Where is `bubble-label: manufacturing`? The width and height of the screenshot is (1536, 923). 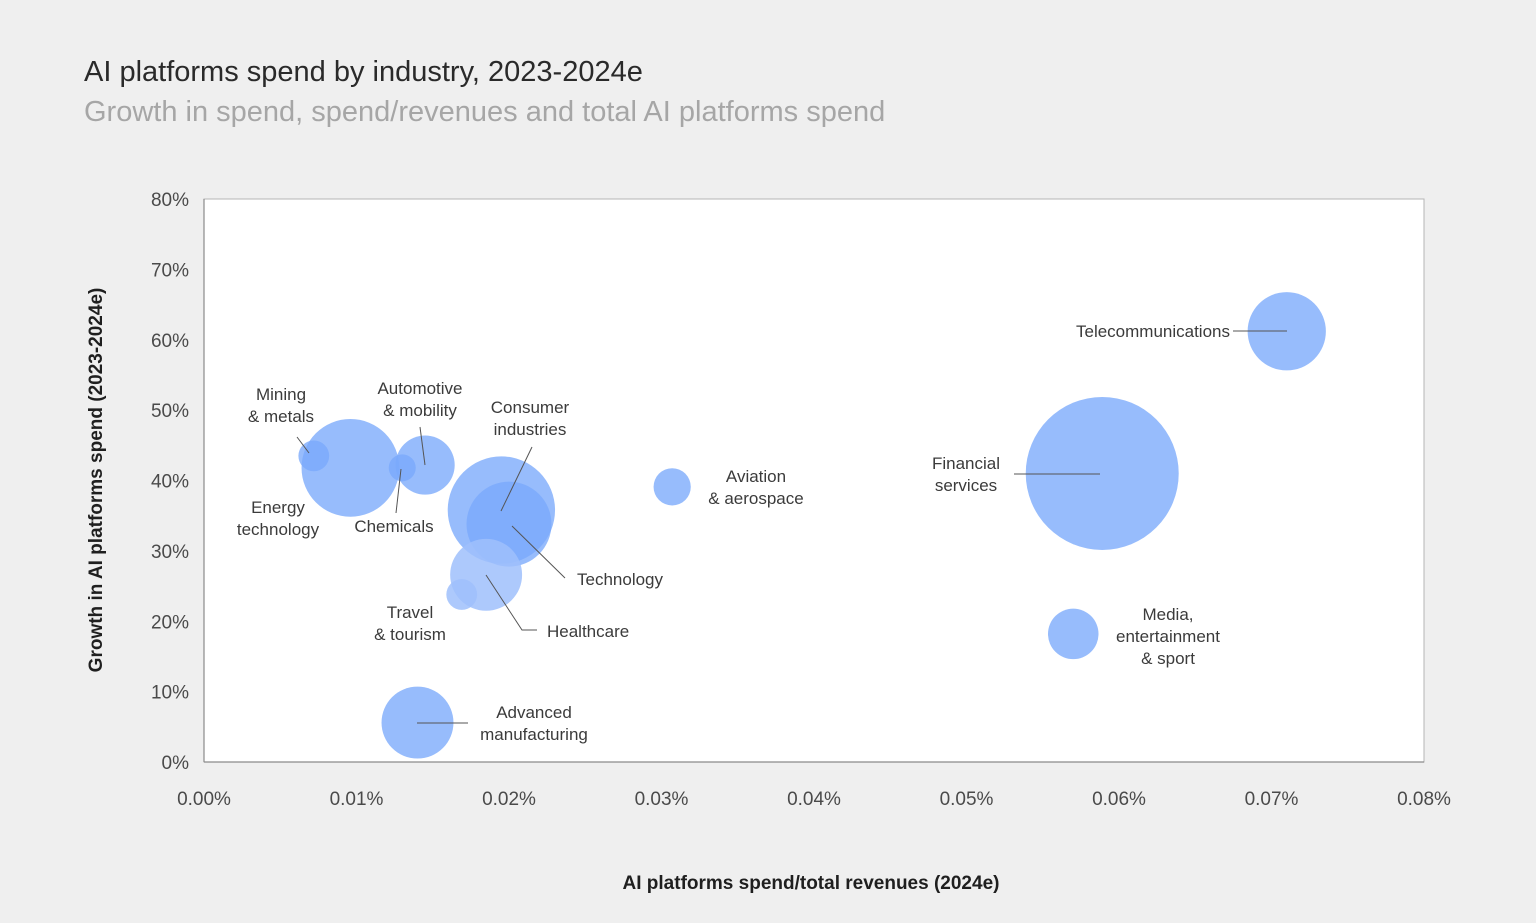 bubble-label: manufacturing is located at coordinates (534, 734).